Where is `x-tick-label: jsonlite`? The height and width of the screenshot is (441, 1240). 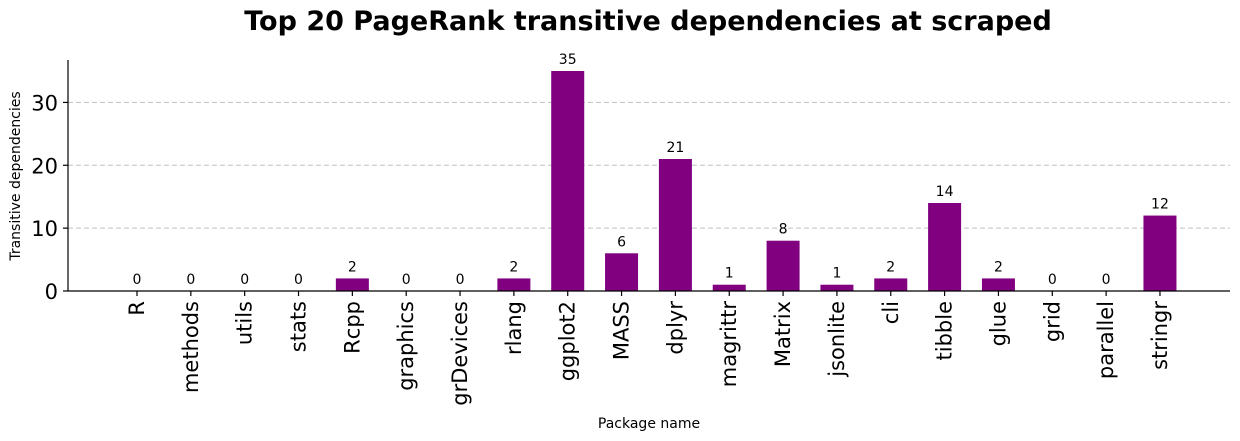 x-tick-label: jsonlite is located at coordinates (837, 339).